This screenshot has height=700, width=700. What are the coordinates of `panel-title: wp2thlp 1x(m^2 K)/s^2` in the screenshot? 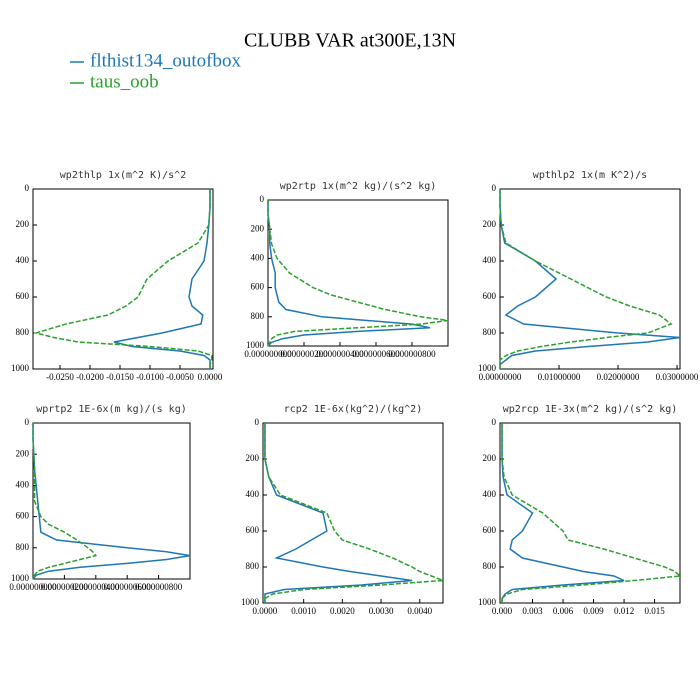 It's located at (123, 175).